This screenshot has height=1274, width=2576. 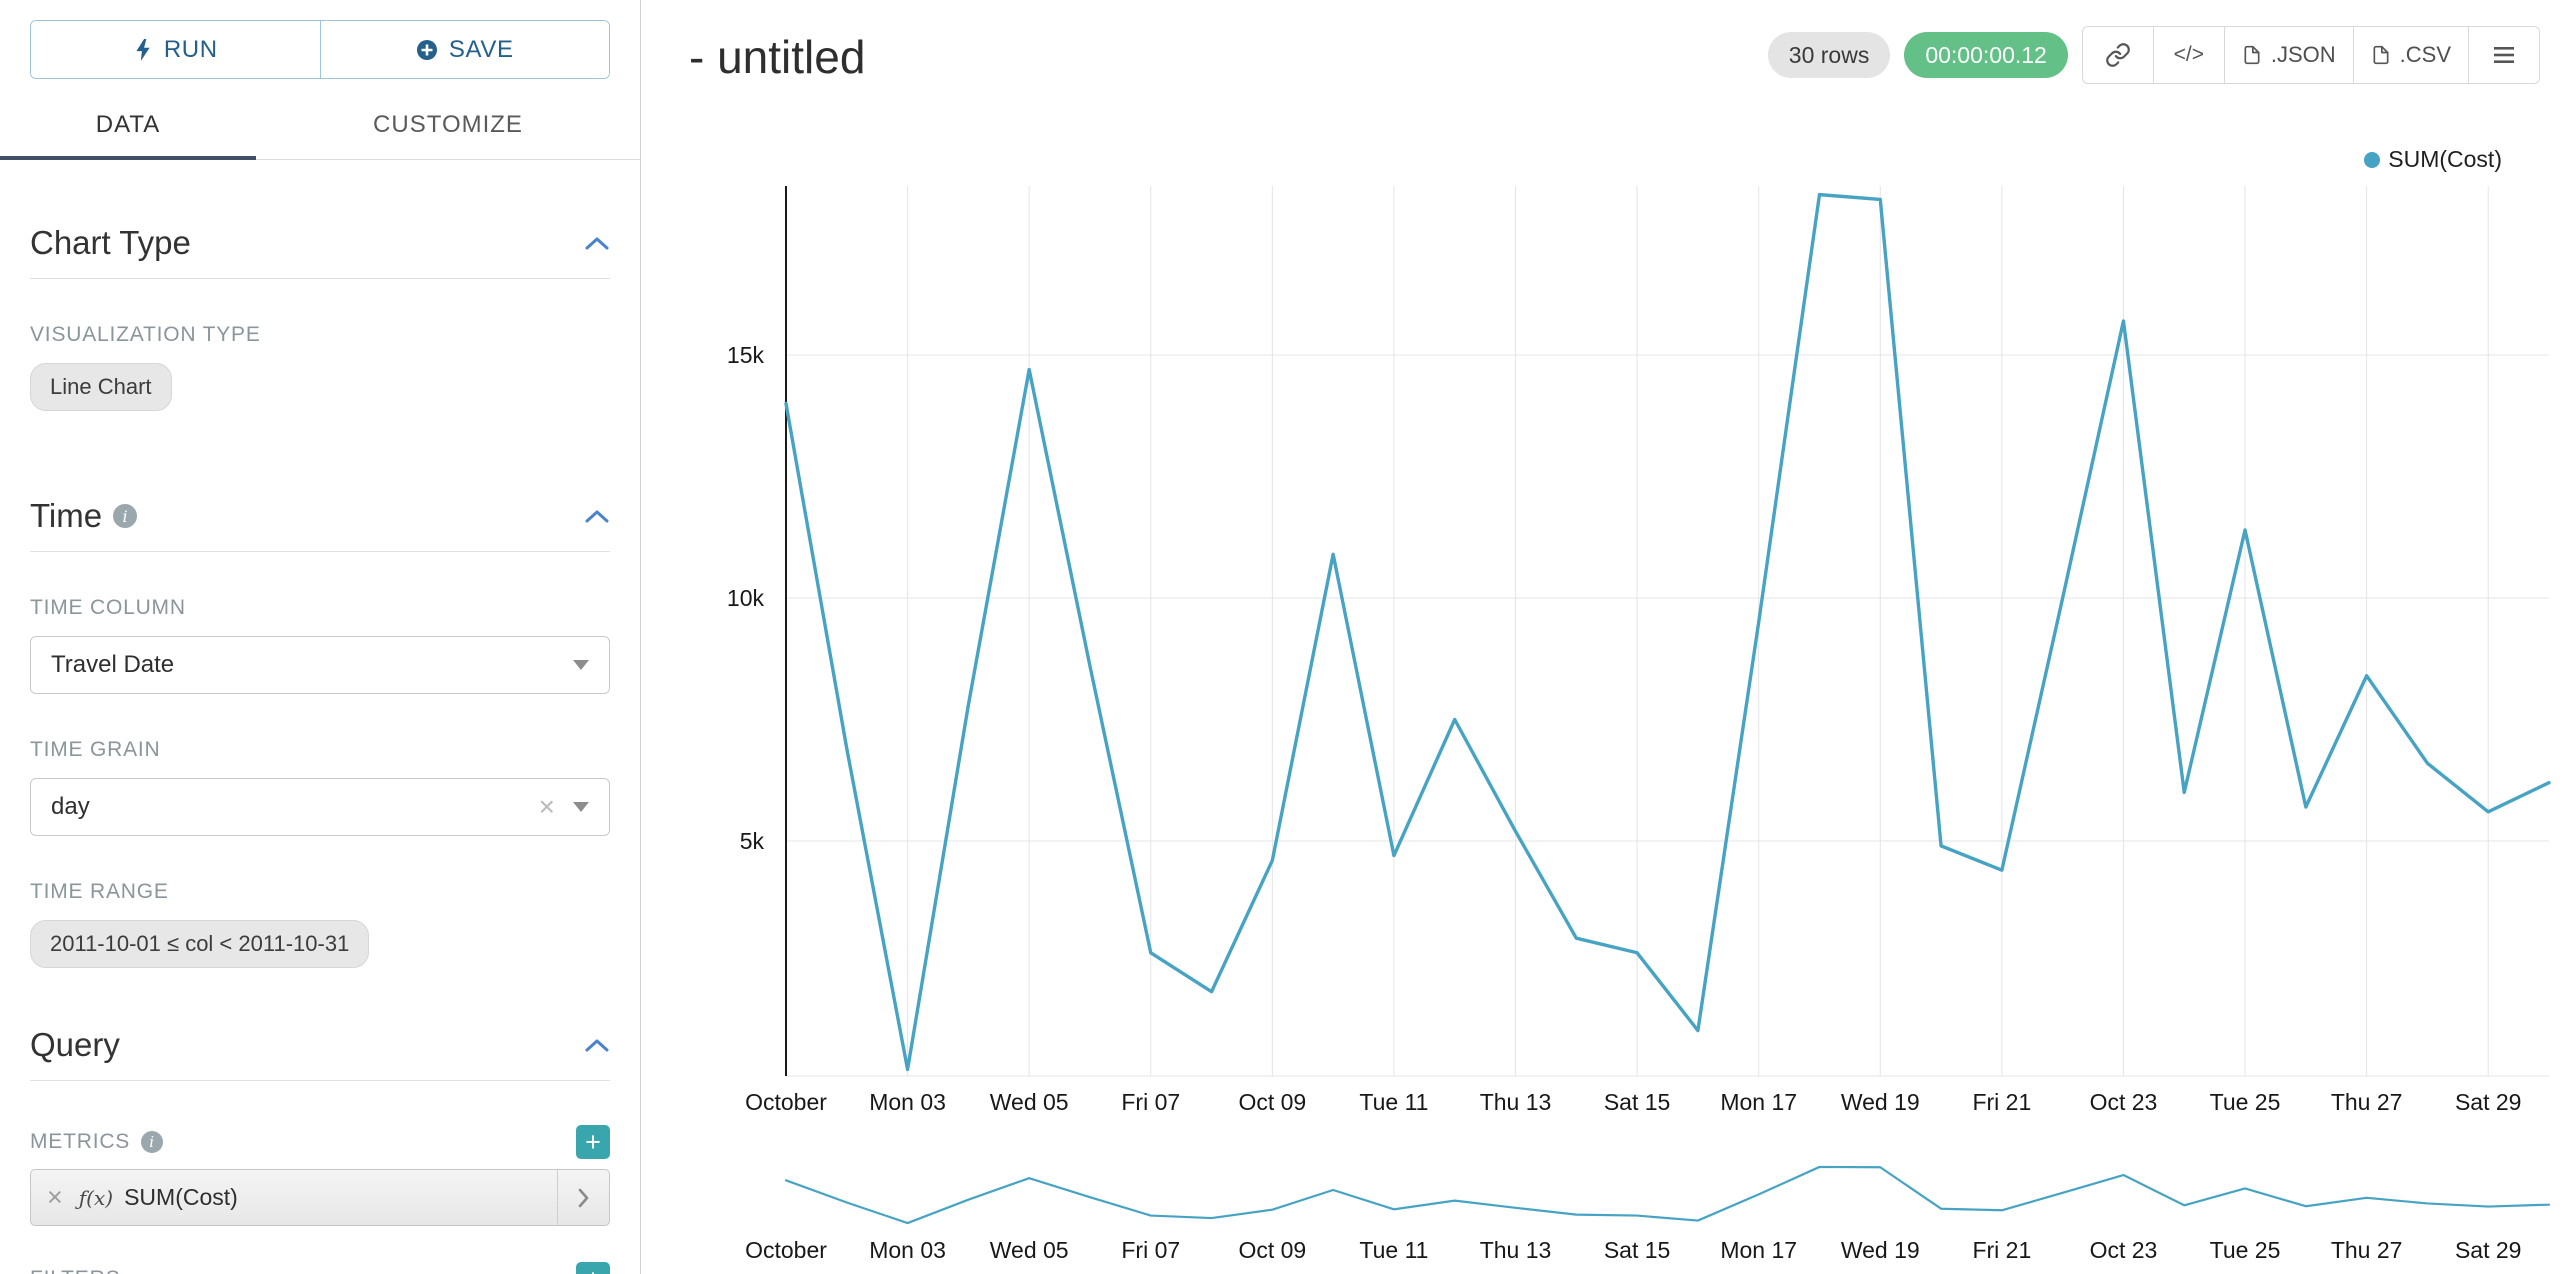 What do you see at coordinates (320, 1197) in the screenshot?
I see `metric-token: × ƒ(x) SUM(Cost)` at bounding box center [320, 1197].